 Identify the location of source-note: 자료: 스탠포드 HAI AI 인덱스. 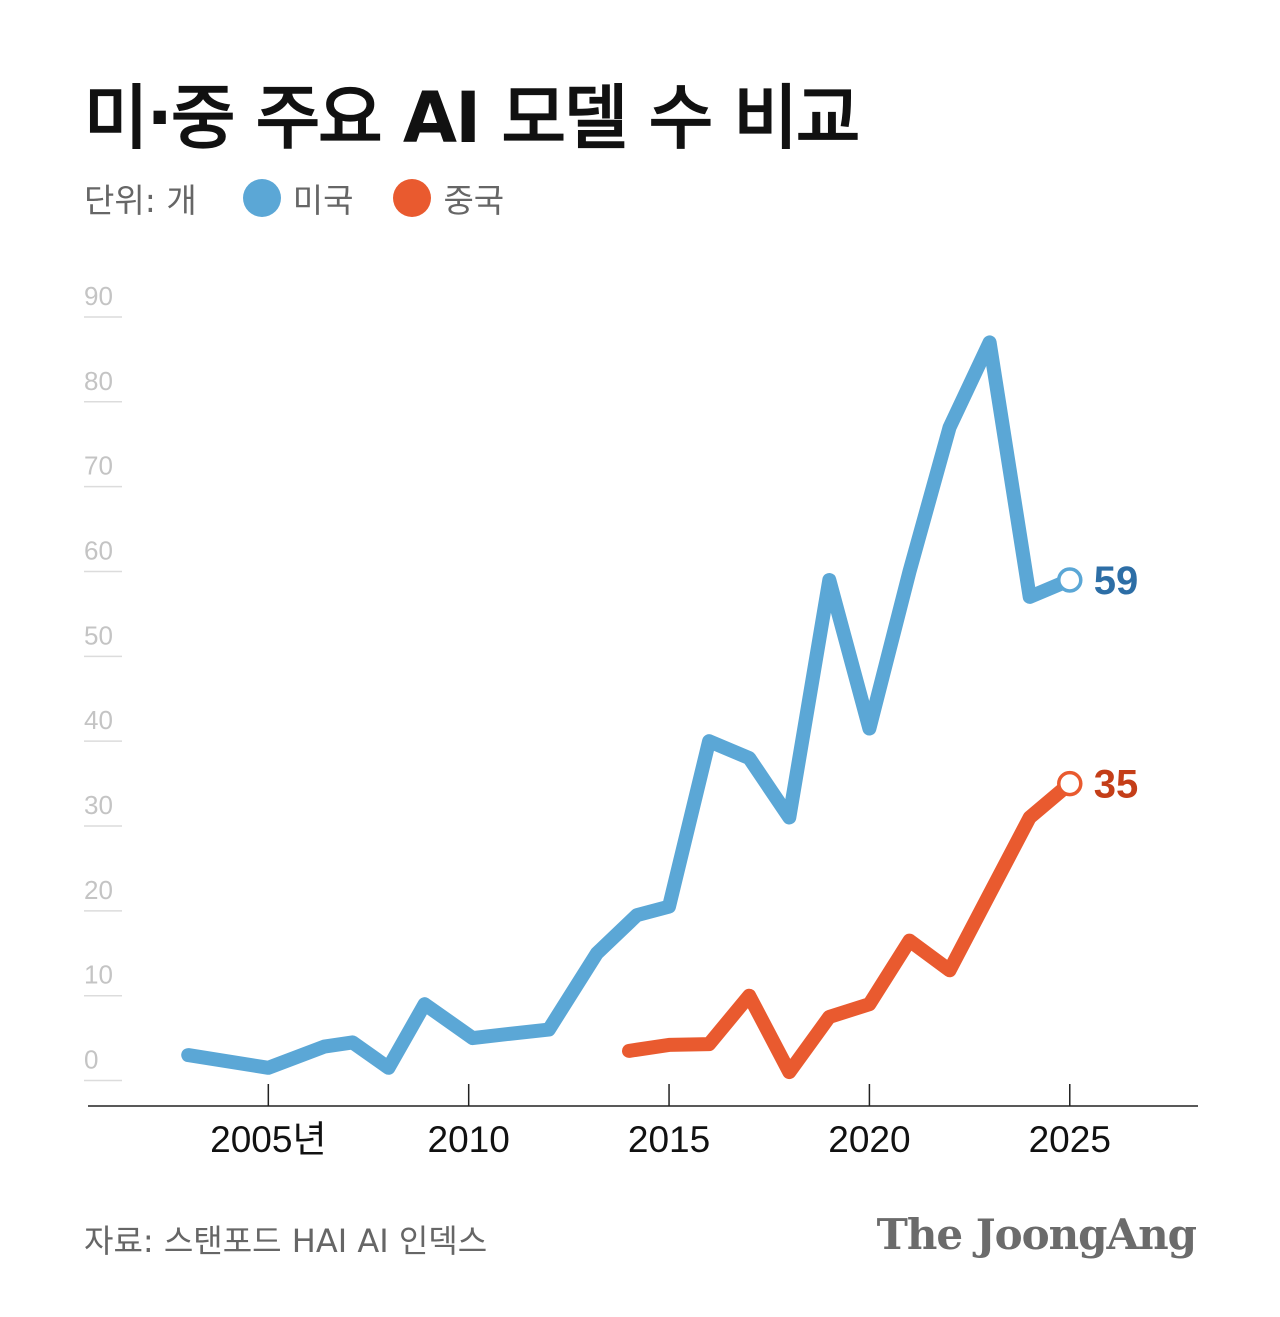
(286, 1241).